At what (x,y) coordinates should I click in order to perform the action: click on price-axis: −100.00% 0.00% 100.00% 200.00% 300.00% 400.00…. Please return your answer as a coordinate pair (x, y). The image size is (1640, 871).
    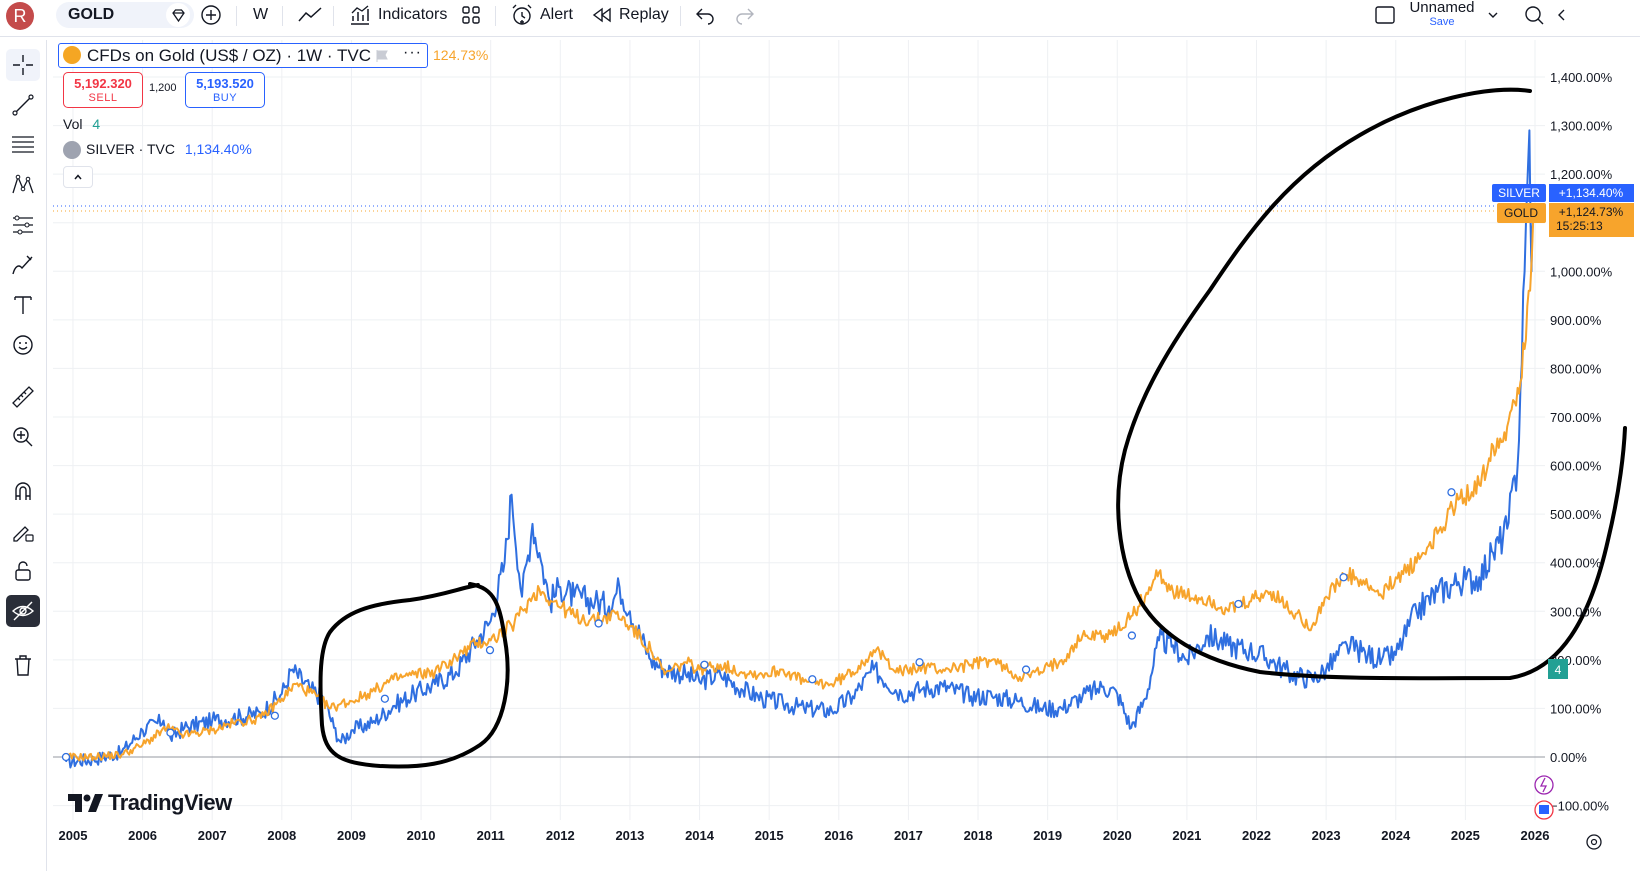
    Looking at the image, I should click on (1581, 442).